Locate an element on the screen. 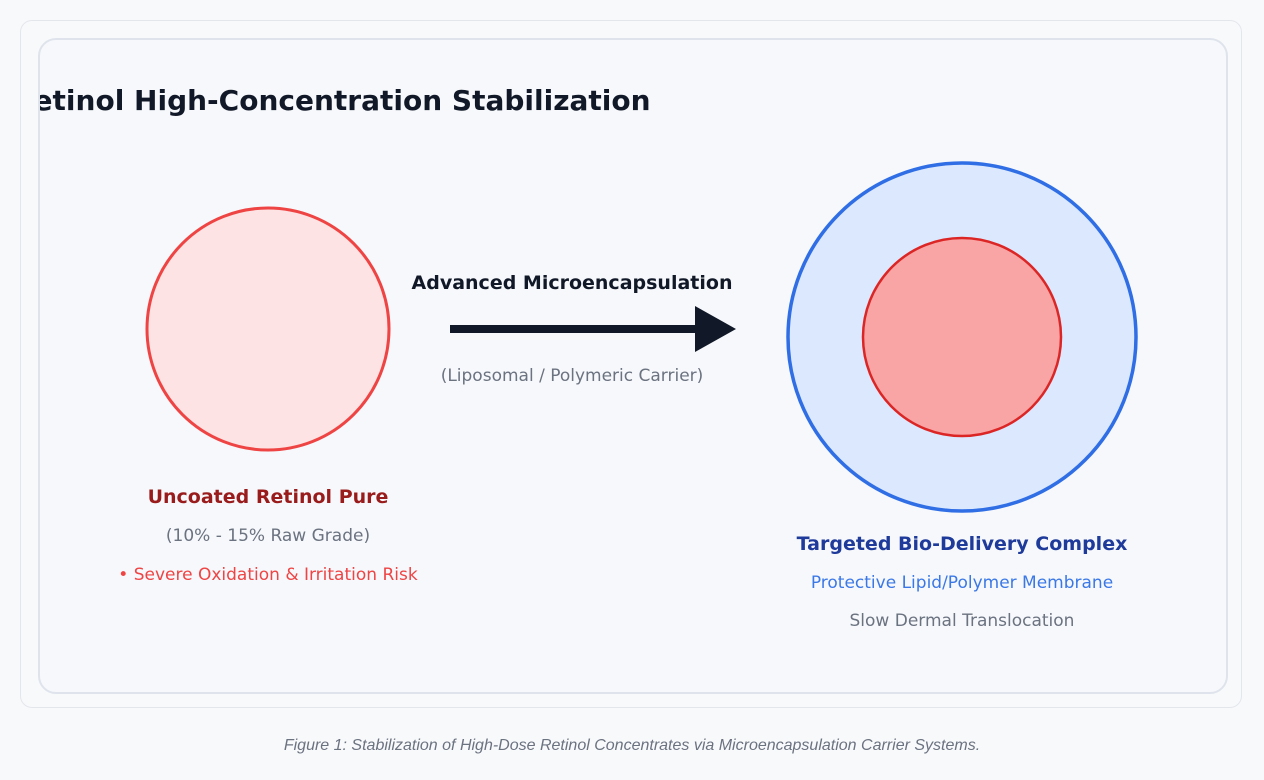 This screenshot has width=1264, height=780. complex-label: Targeted Bio-Delivery Complex is located at coordinates (962, 544).